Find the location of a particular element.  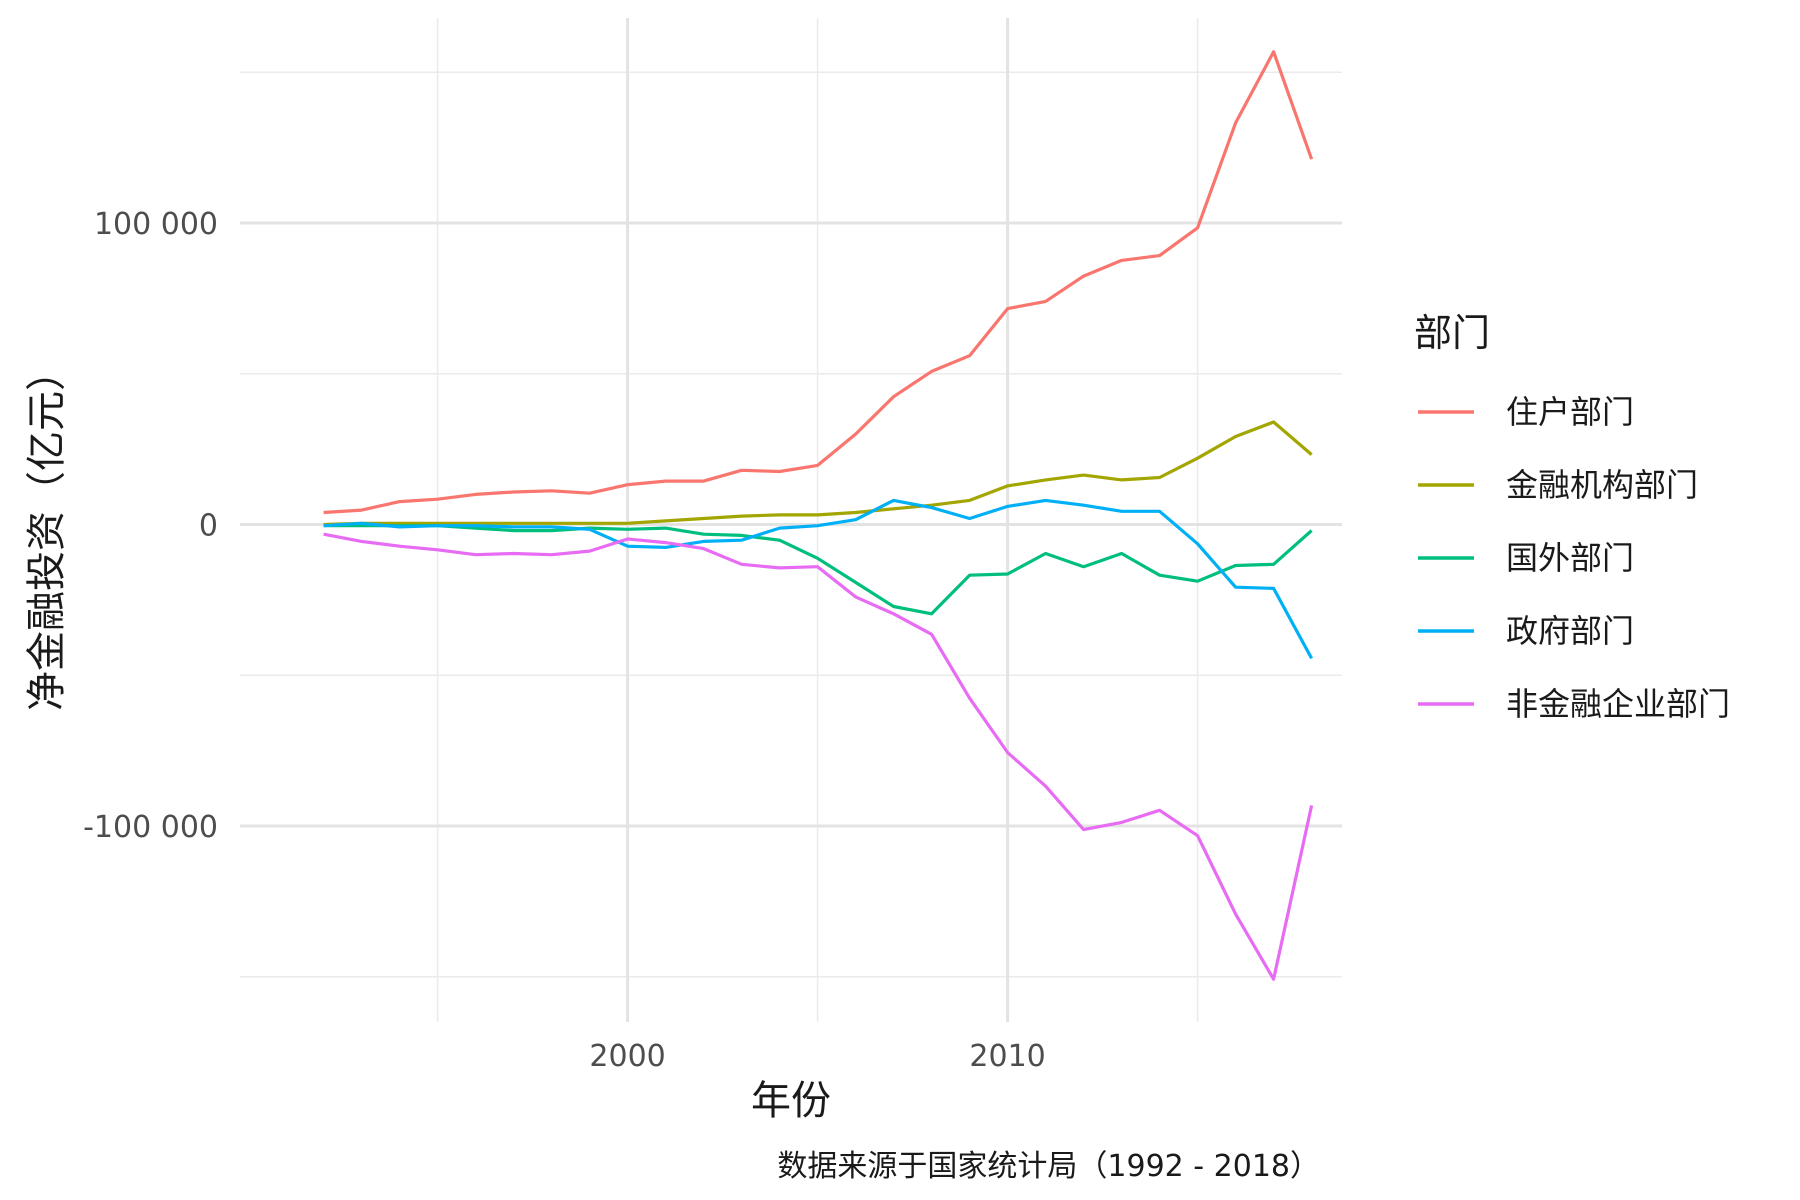

y-tick-label: 0 is located at coordinates (208, 526).